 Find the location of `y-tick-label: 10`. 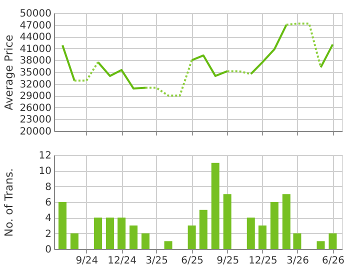

y-tick-label: 10 is located at coordinates (45, 172).